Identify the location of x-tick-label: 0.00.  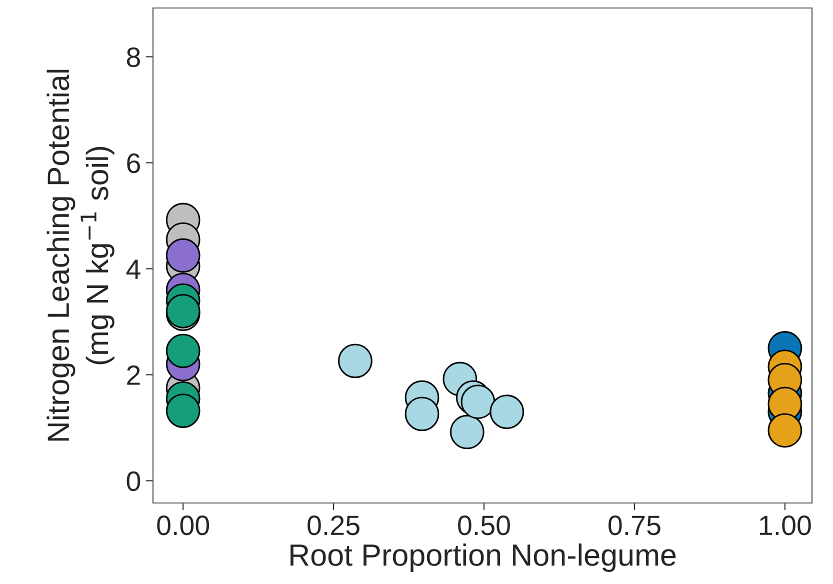
(183, 526).